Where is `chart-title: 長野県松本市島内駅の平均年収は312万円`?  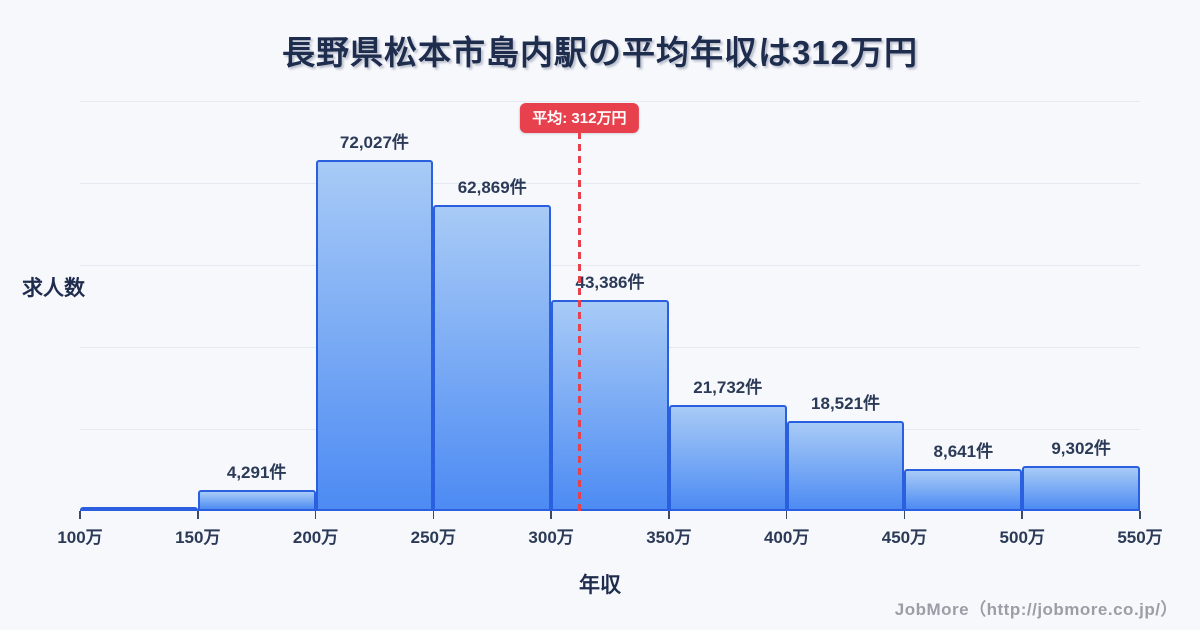
chart-title: 長野県松本市島内駅の平均年収は312万円 is located at coordinates (600, 52).